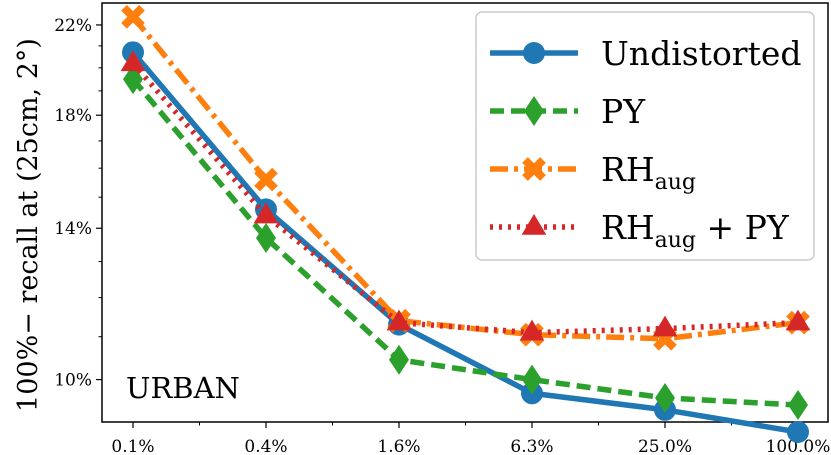 This screenshot has width=831, height=455. What do you see at coordinates (798, 446) in the screenshot?
I see `x-tick-label: 100.0%` at bounding box center [798, 446].